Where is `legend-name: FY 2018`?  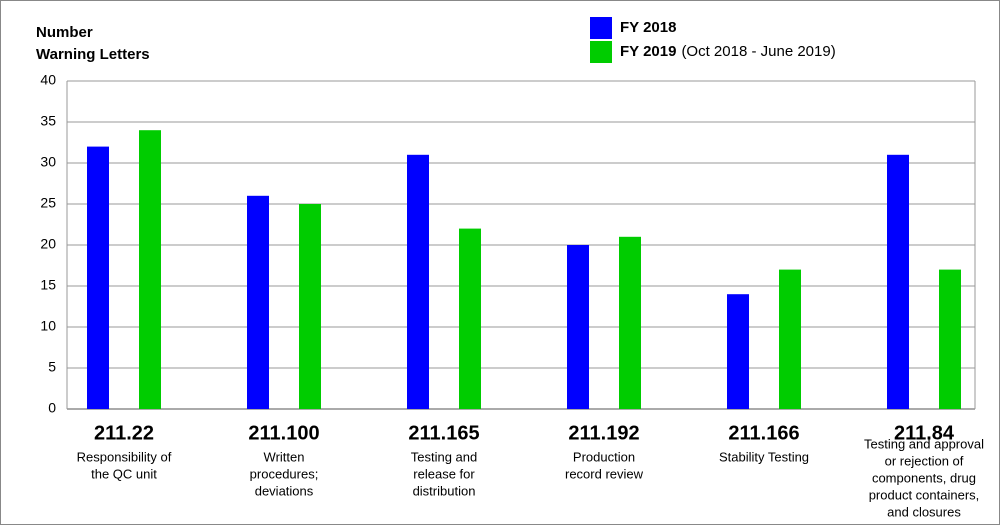 legend-name: FY 2018 is located at coordinates (648, 27).